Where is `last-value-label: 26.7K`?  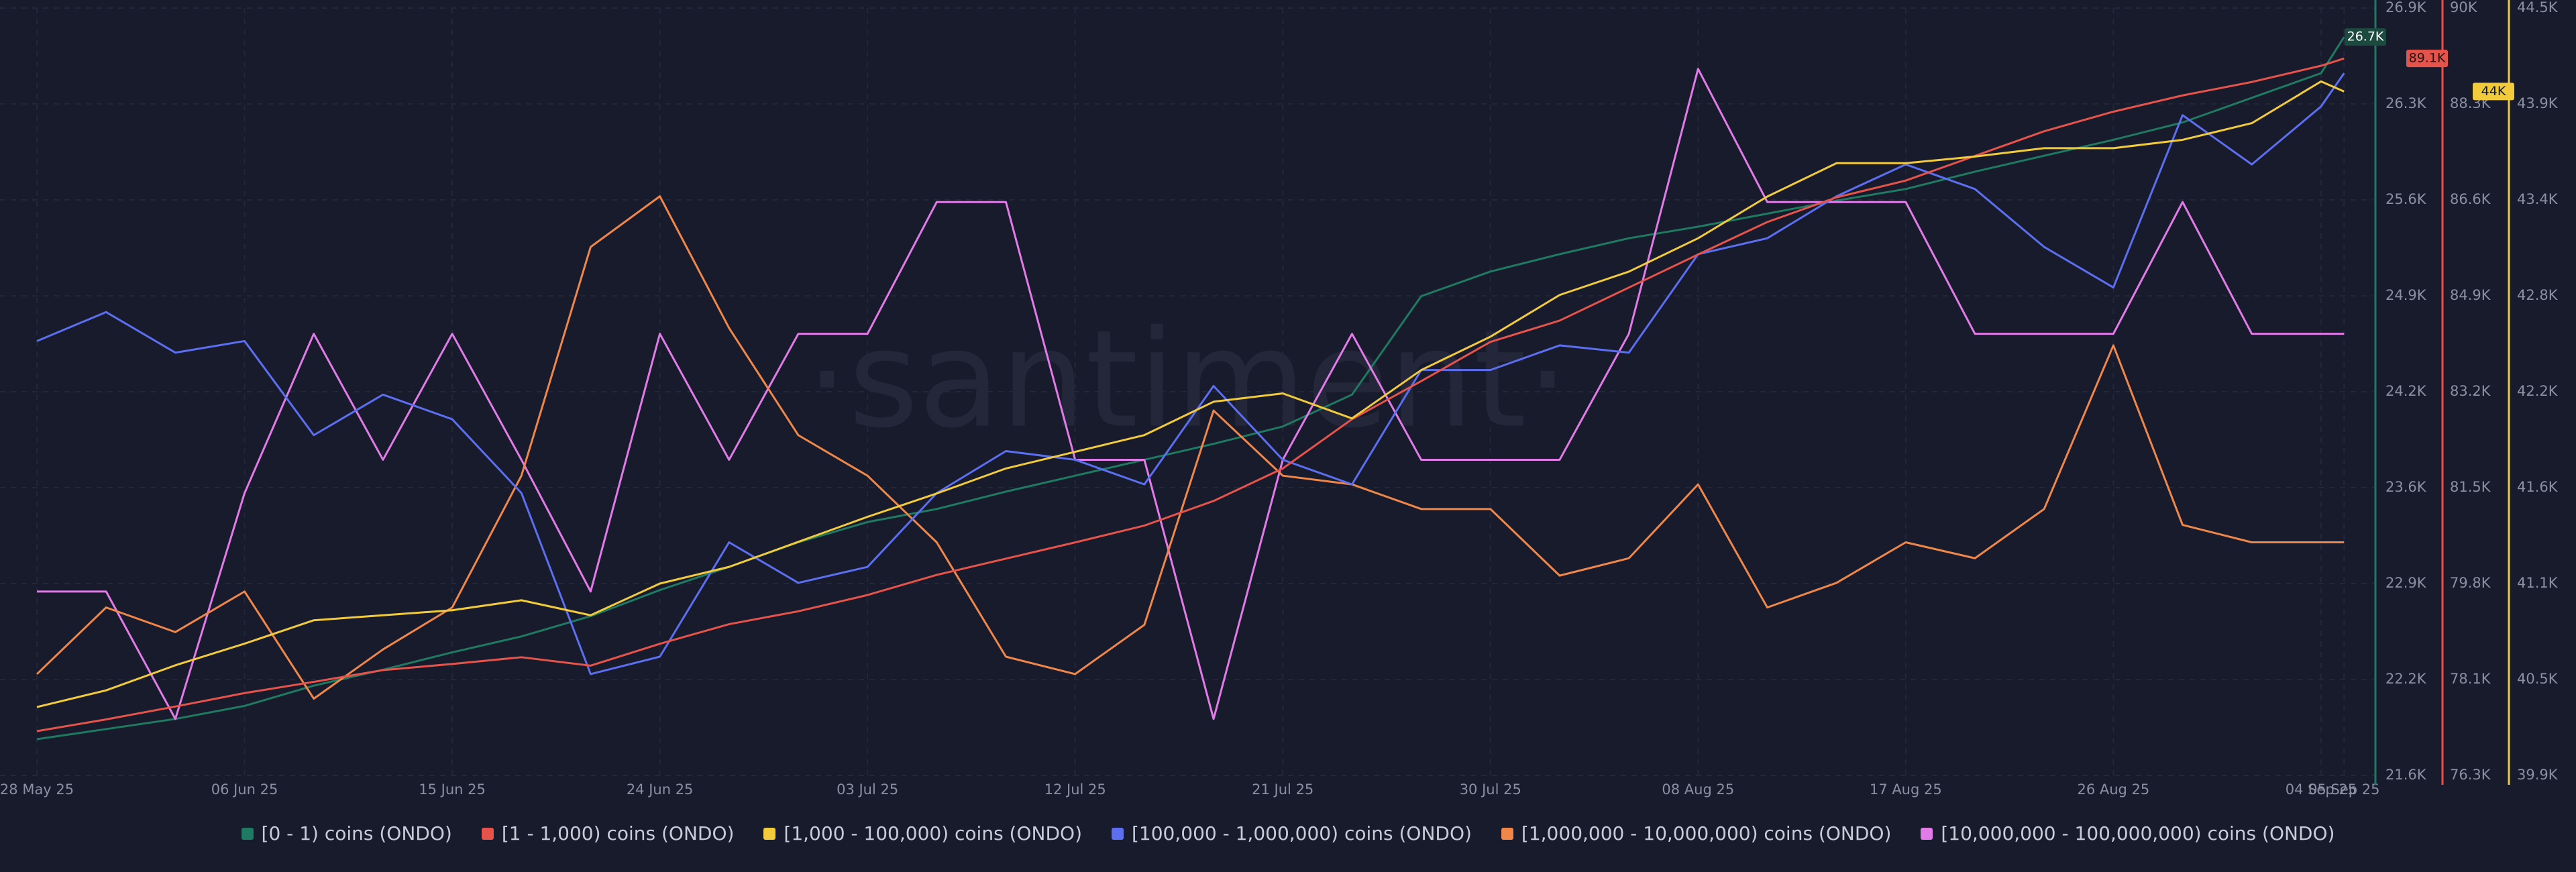
last-value-label: 26.7K is located at coordinates (2365, 37).